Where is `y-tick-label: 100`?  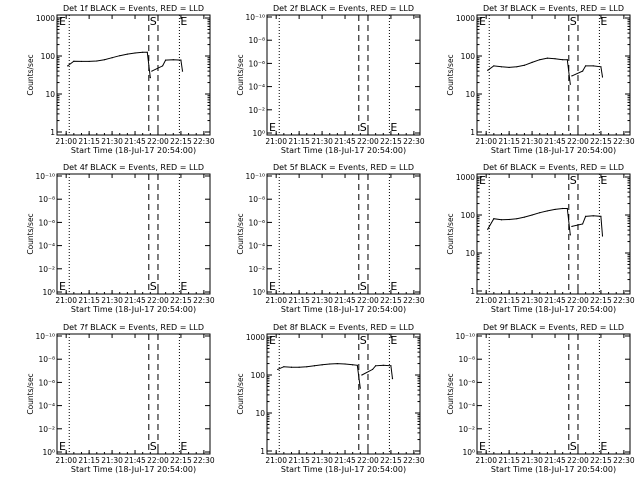
y-tick-label: 100 is located at coordinates (48, 56).